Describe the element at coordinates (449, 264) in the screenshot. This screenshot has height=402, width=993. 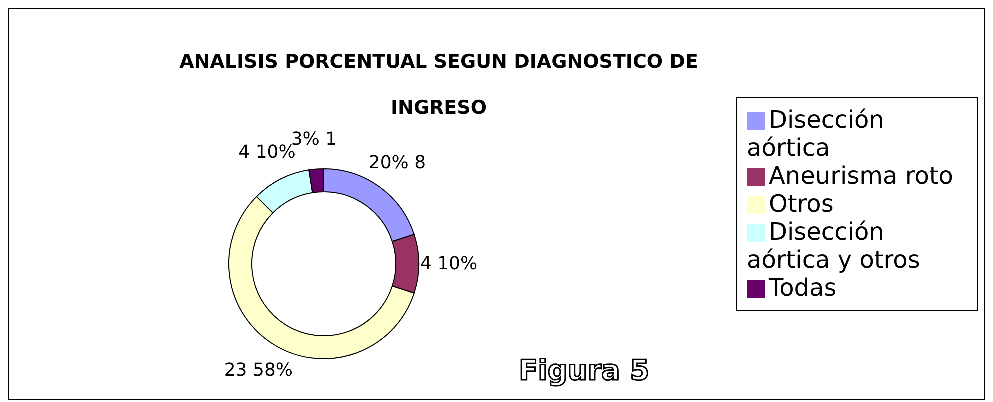
I see `data-label: 4 10%` at that location.